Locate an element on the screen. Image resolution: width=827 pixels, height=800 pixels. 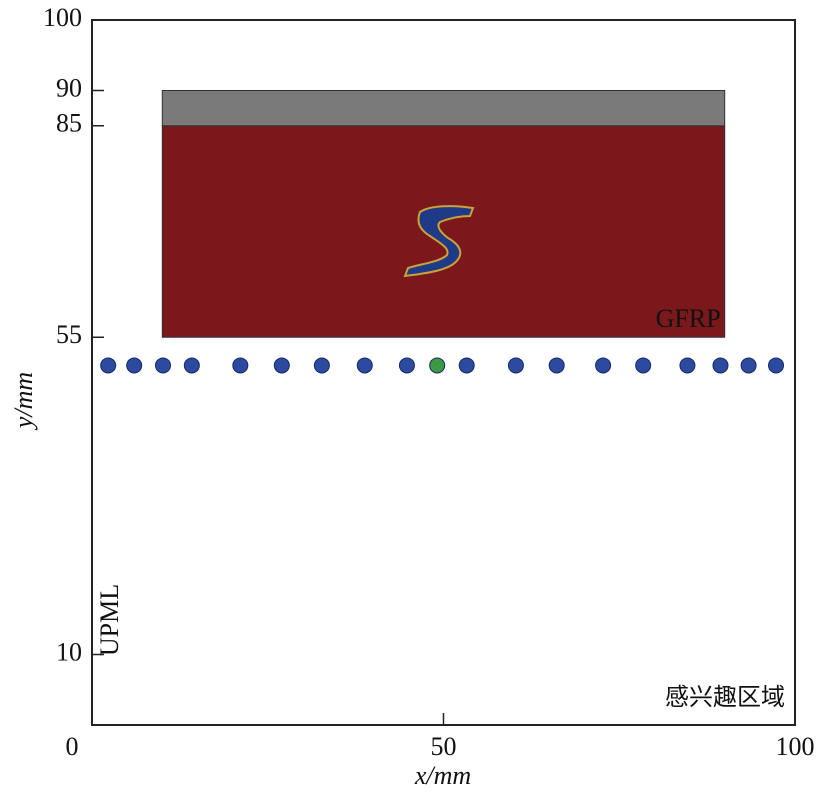
defect is located at coordinates (439, 241).